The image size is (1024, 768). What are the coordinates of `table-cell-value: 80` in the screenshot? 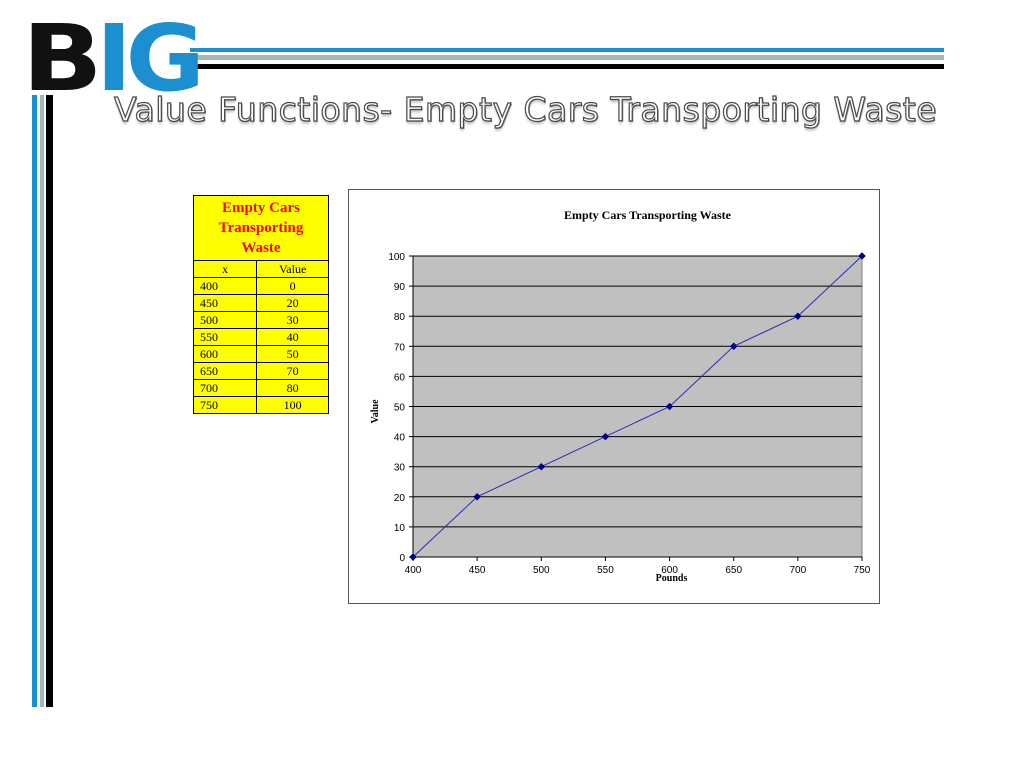 It's located at (292, 388).